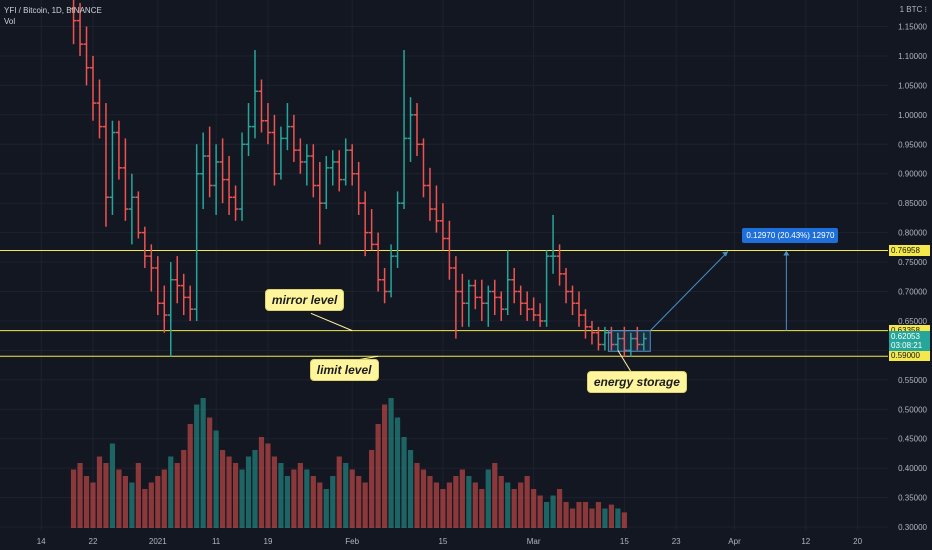  I want to click on volume-bars, so click(348, 463).